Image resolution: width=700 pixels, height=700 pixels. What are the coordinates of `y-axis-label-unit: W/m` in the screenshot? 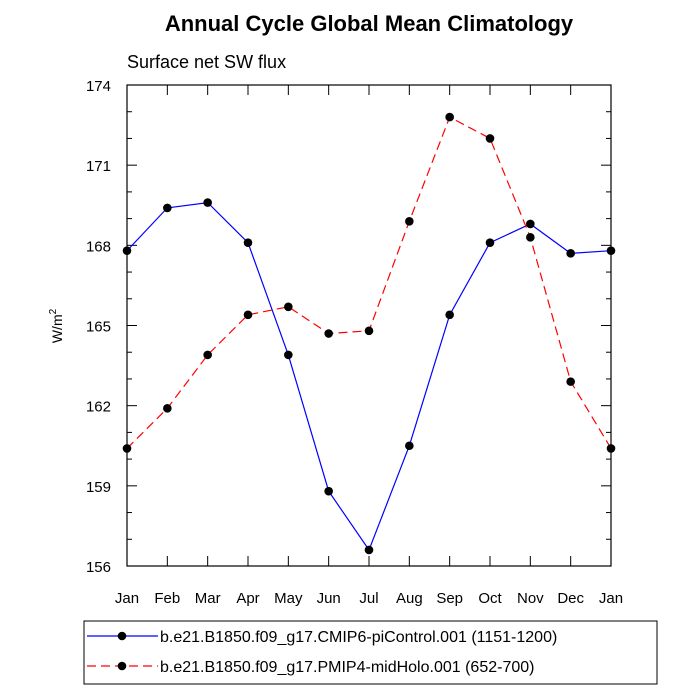 It's located at (57, 328).